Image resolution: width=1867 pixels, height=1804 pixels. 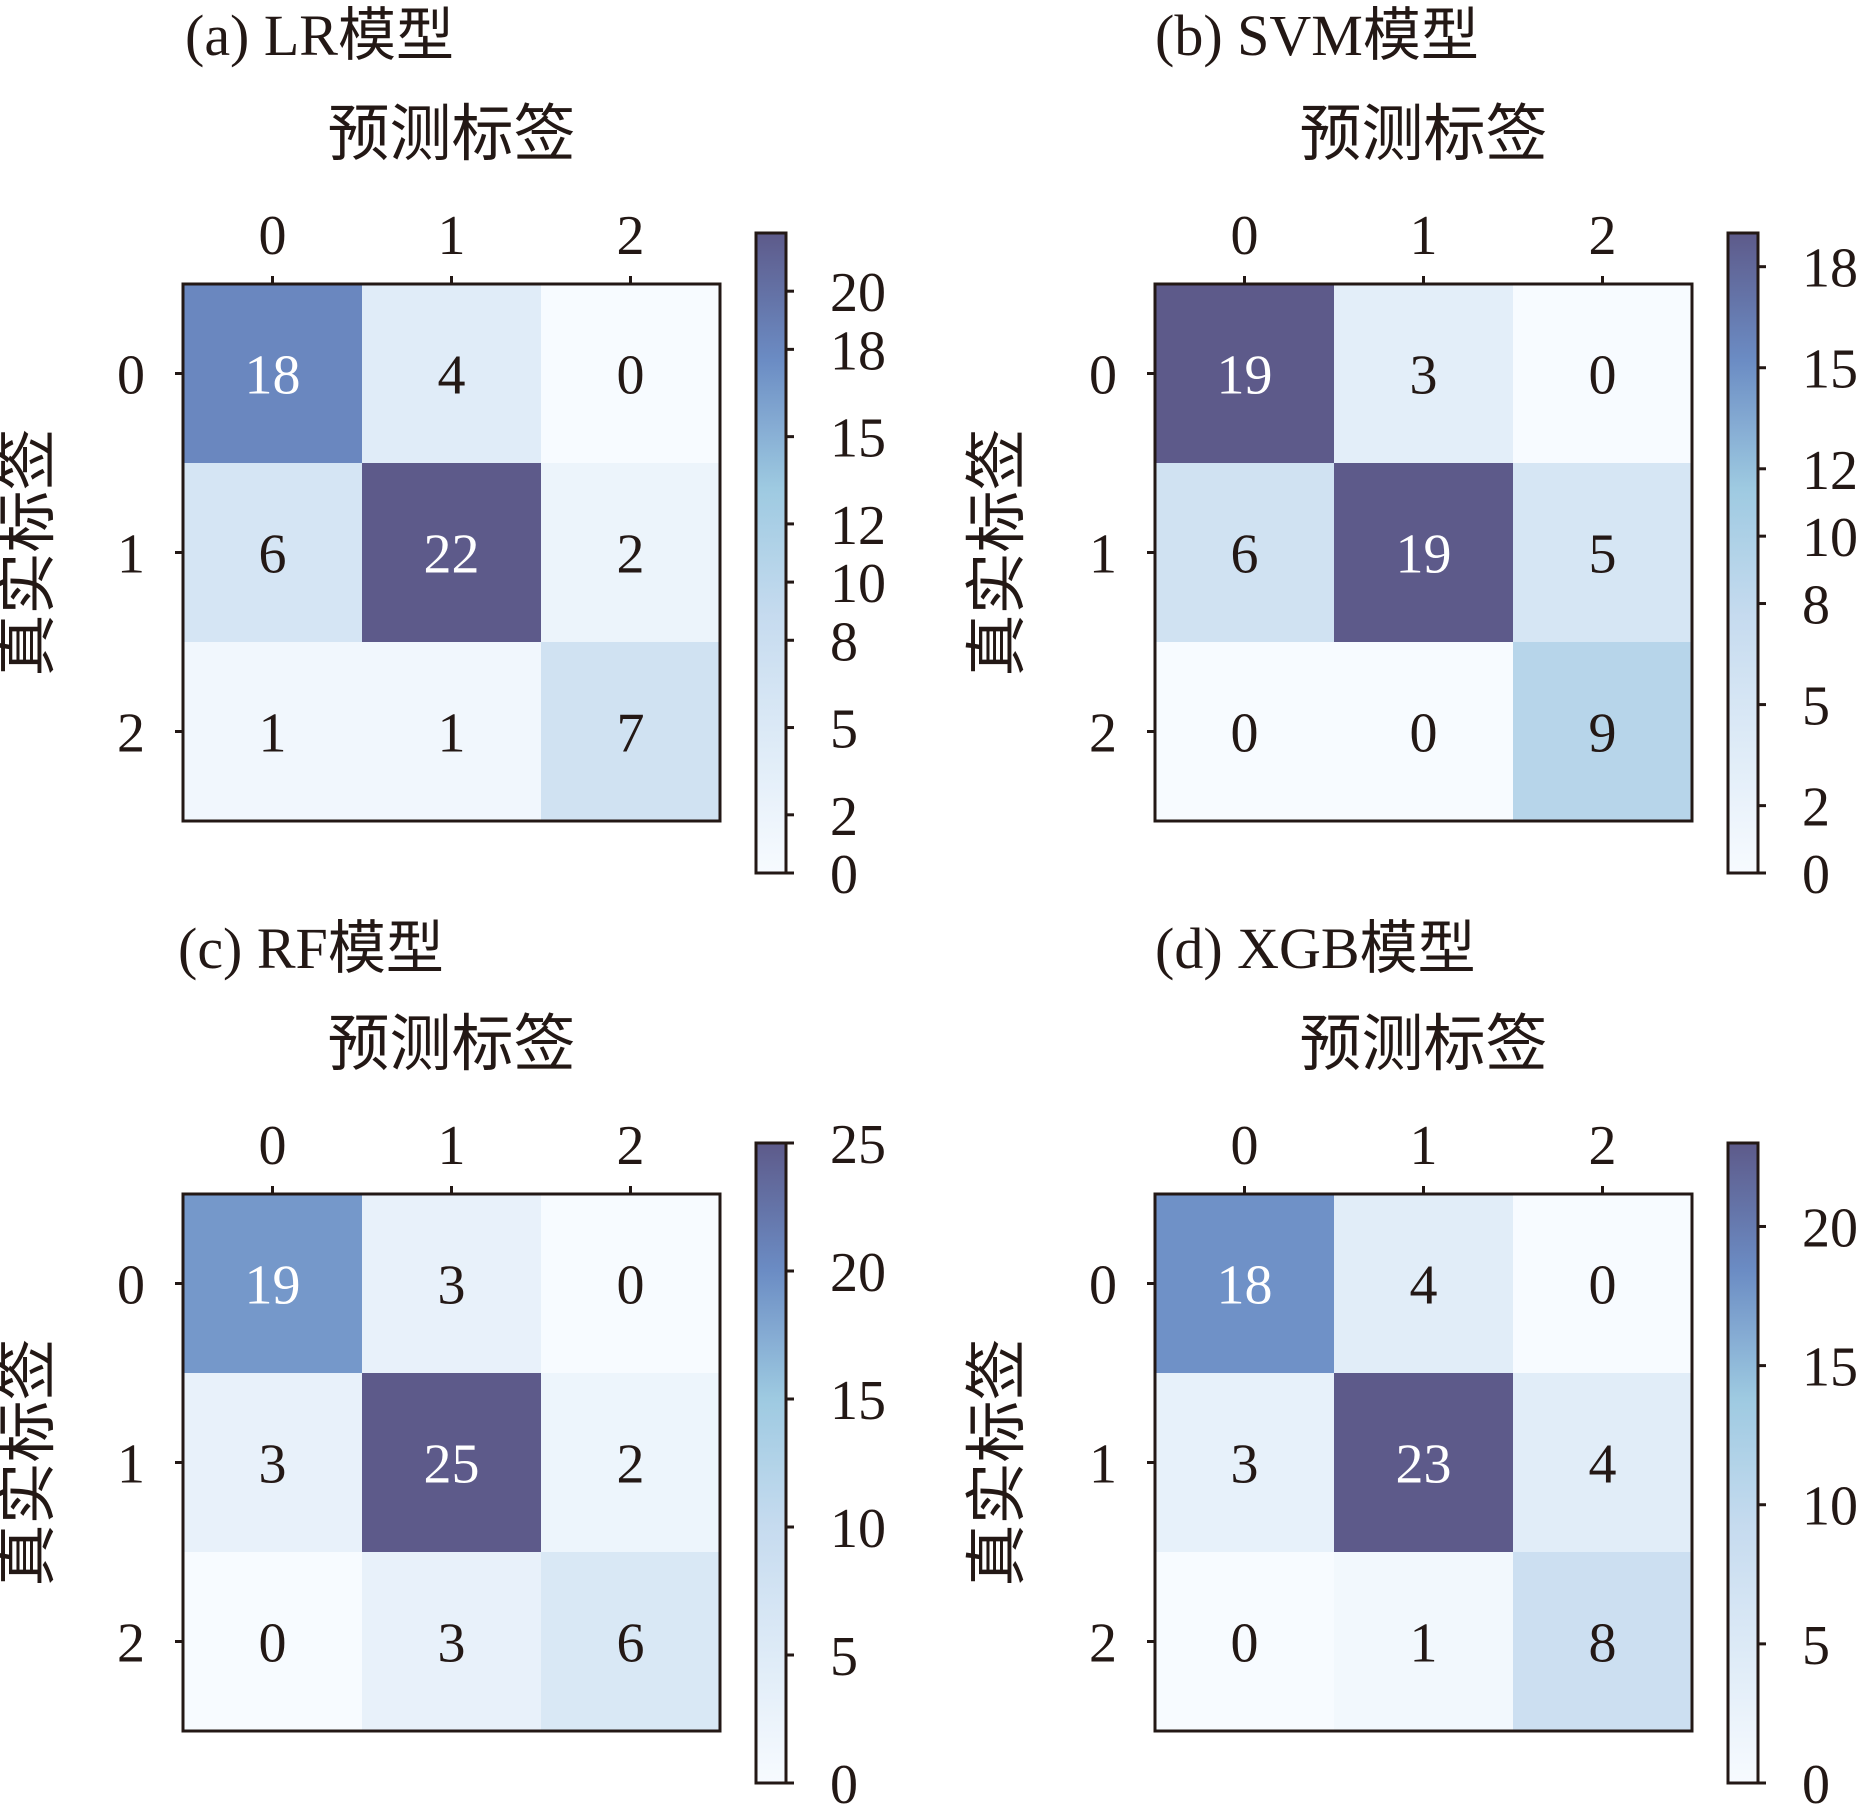 What do you see at coordinates (1830, 471) in the screenshot?
I see `colorbar-tick-label: 12` at bounding box center [1830, 471].